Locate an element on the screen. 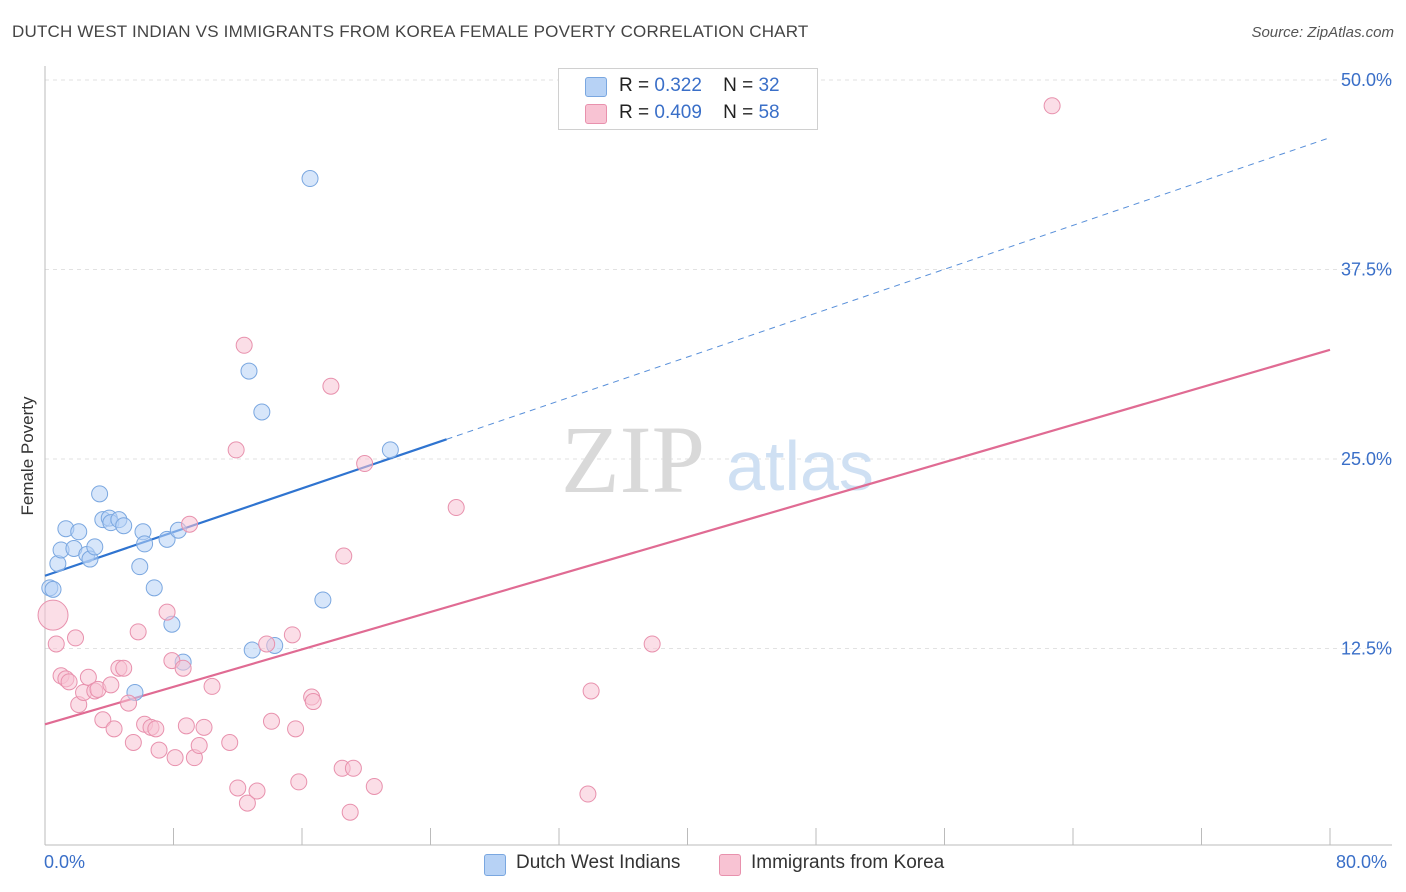 This screenshot has width=1406, height=892. y-tick-label: 12.5% is located at coordinates (1366, 649).